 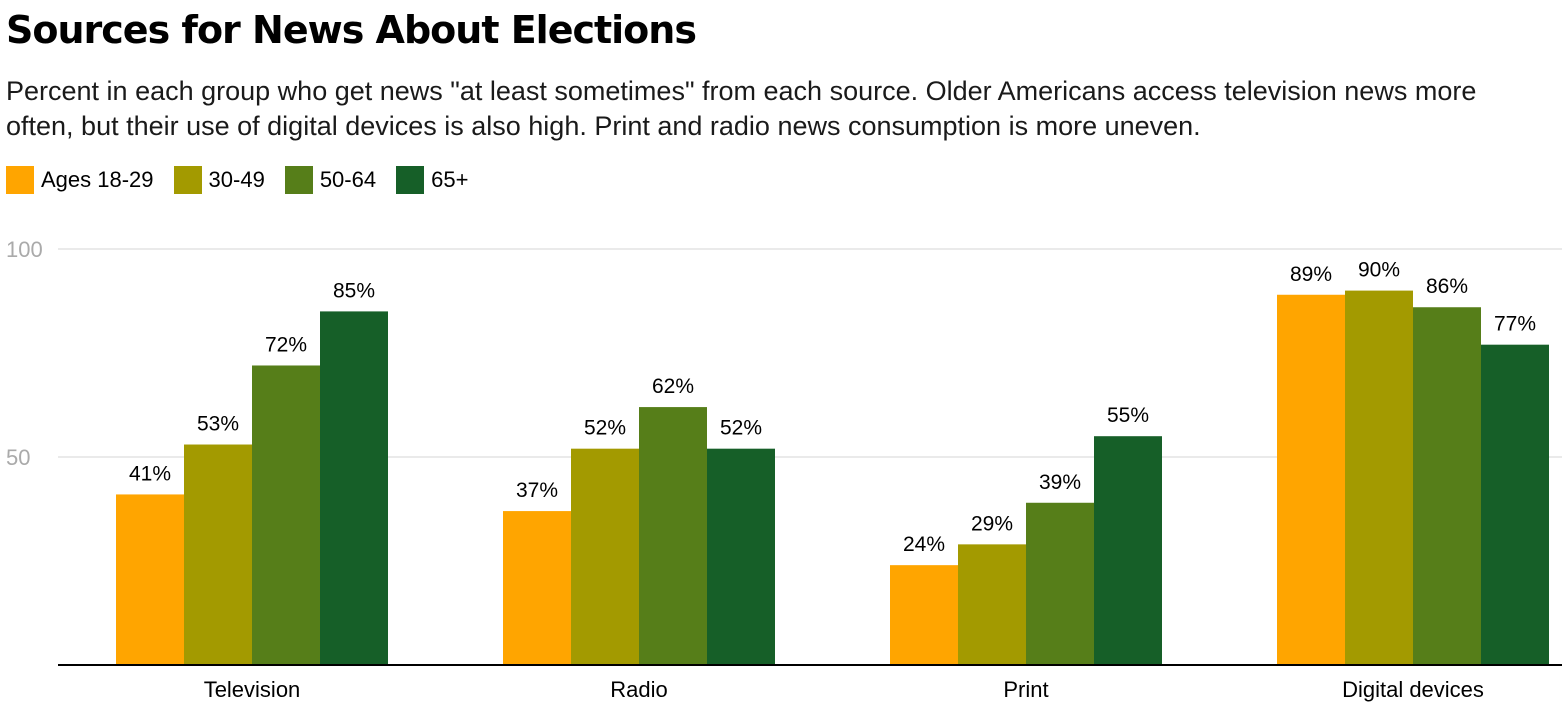 I want to click on legend-item-50-64: 50-64, so click(x=330, y=180).